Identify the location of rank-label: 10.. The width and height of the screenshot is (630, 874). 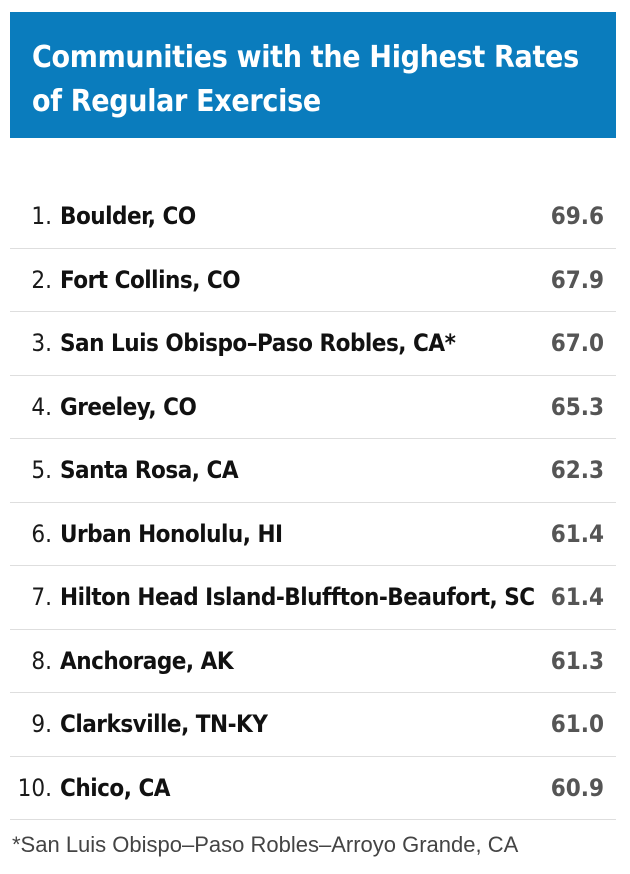
(34, 787).